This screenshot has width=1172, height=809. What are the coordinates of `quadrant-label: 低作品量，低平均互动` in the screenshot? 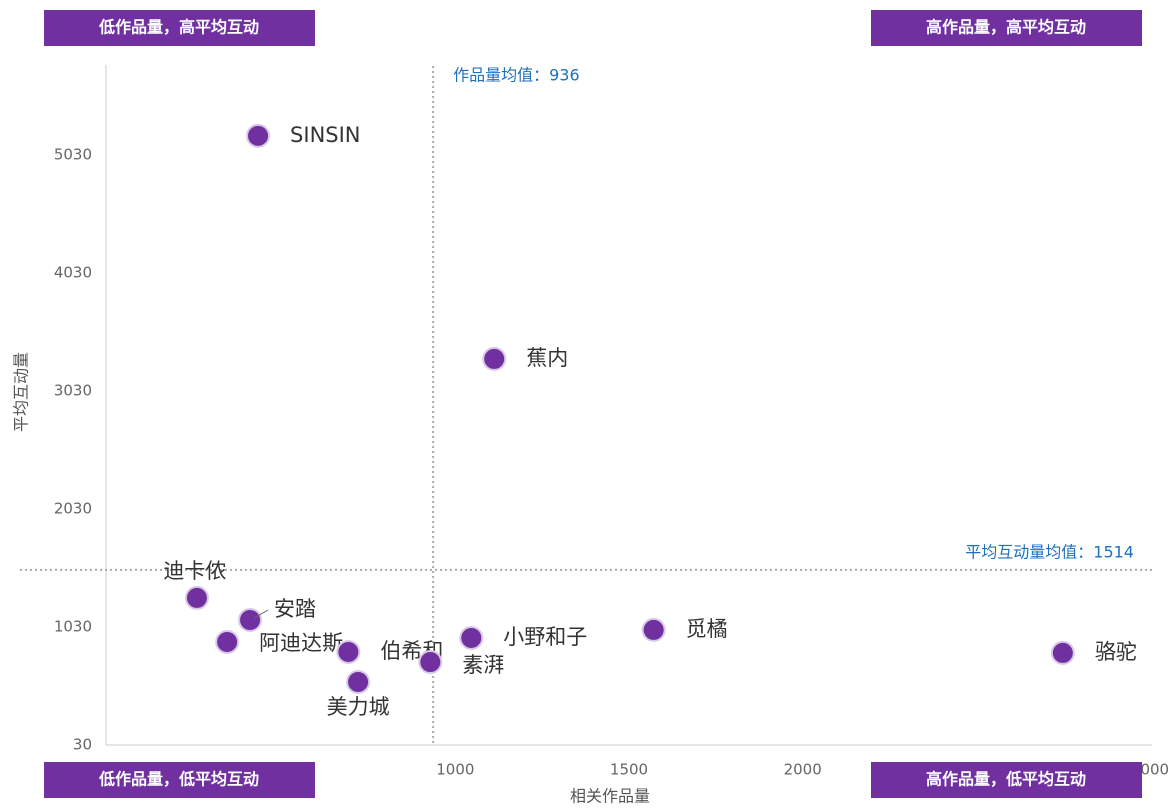 It's located at (178, 779).